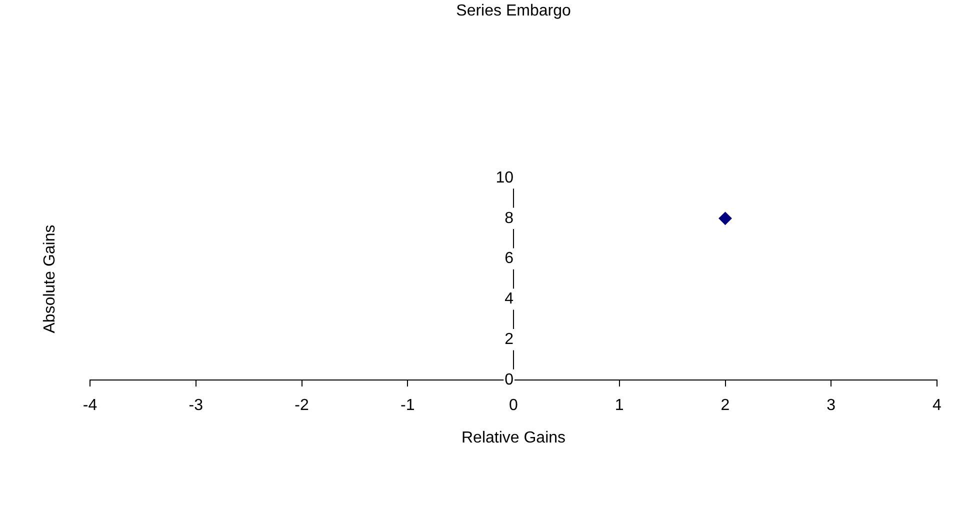  I want to click on x-tick-label: 2, so click(725, 405).